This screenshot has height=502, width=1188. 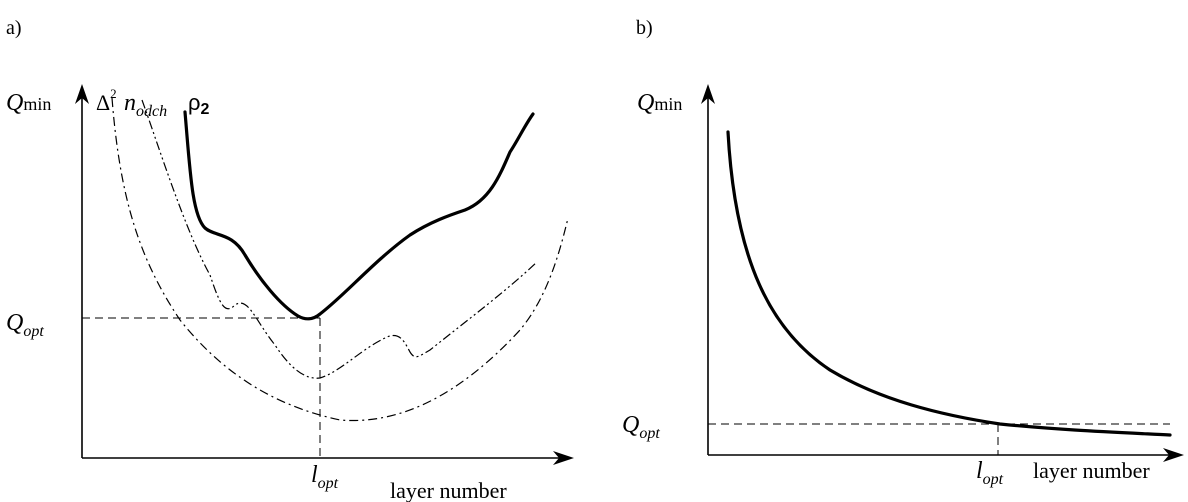 I want to click on panel-a-y-axis-label: Qmin, so click(x=28, y=103).